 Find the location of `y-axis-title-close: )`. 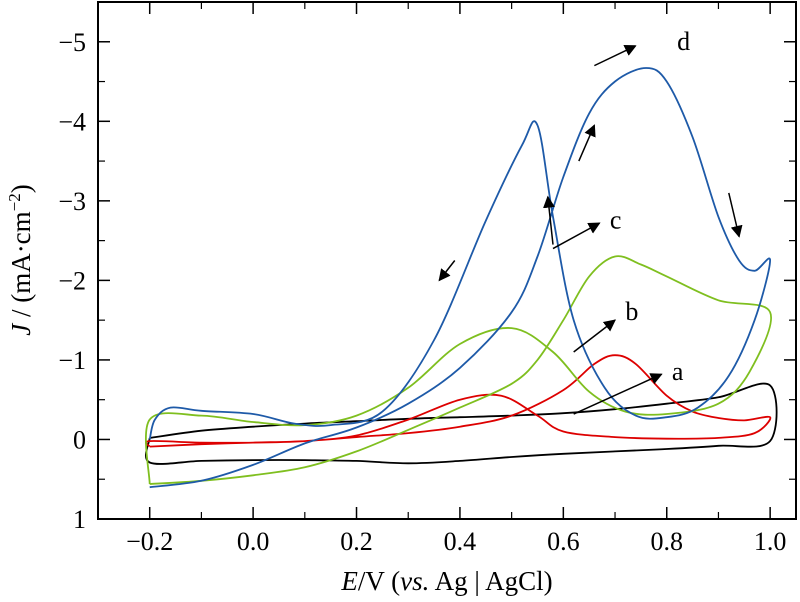

y-axis-title-close: ) is located at coordinates (21, 188).